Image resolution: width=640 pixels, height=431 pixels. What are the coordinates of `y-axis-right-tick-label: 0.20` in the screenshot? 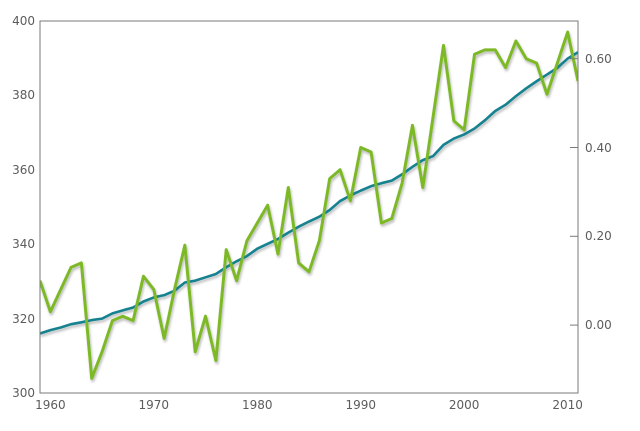 It's located at (598, 236).